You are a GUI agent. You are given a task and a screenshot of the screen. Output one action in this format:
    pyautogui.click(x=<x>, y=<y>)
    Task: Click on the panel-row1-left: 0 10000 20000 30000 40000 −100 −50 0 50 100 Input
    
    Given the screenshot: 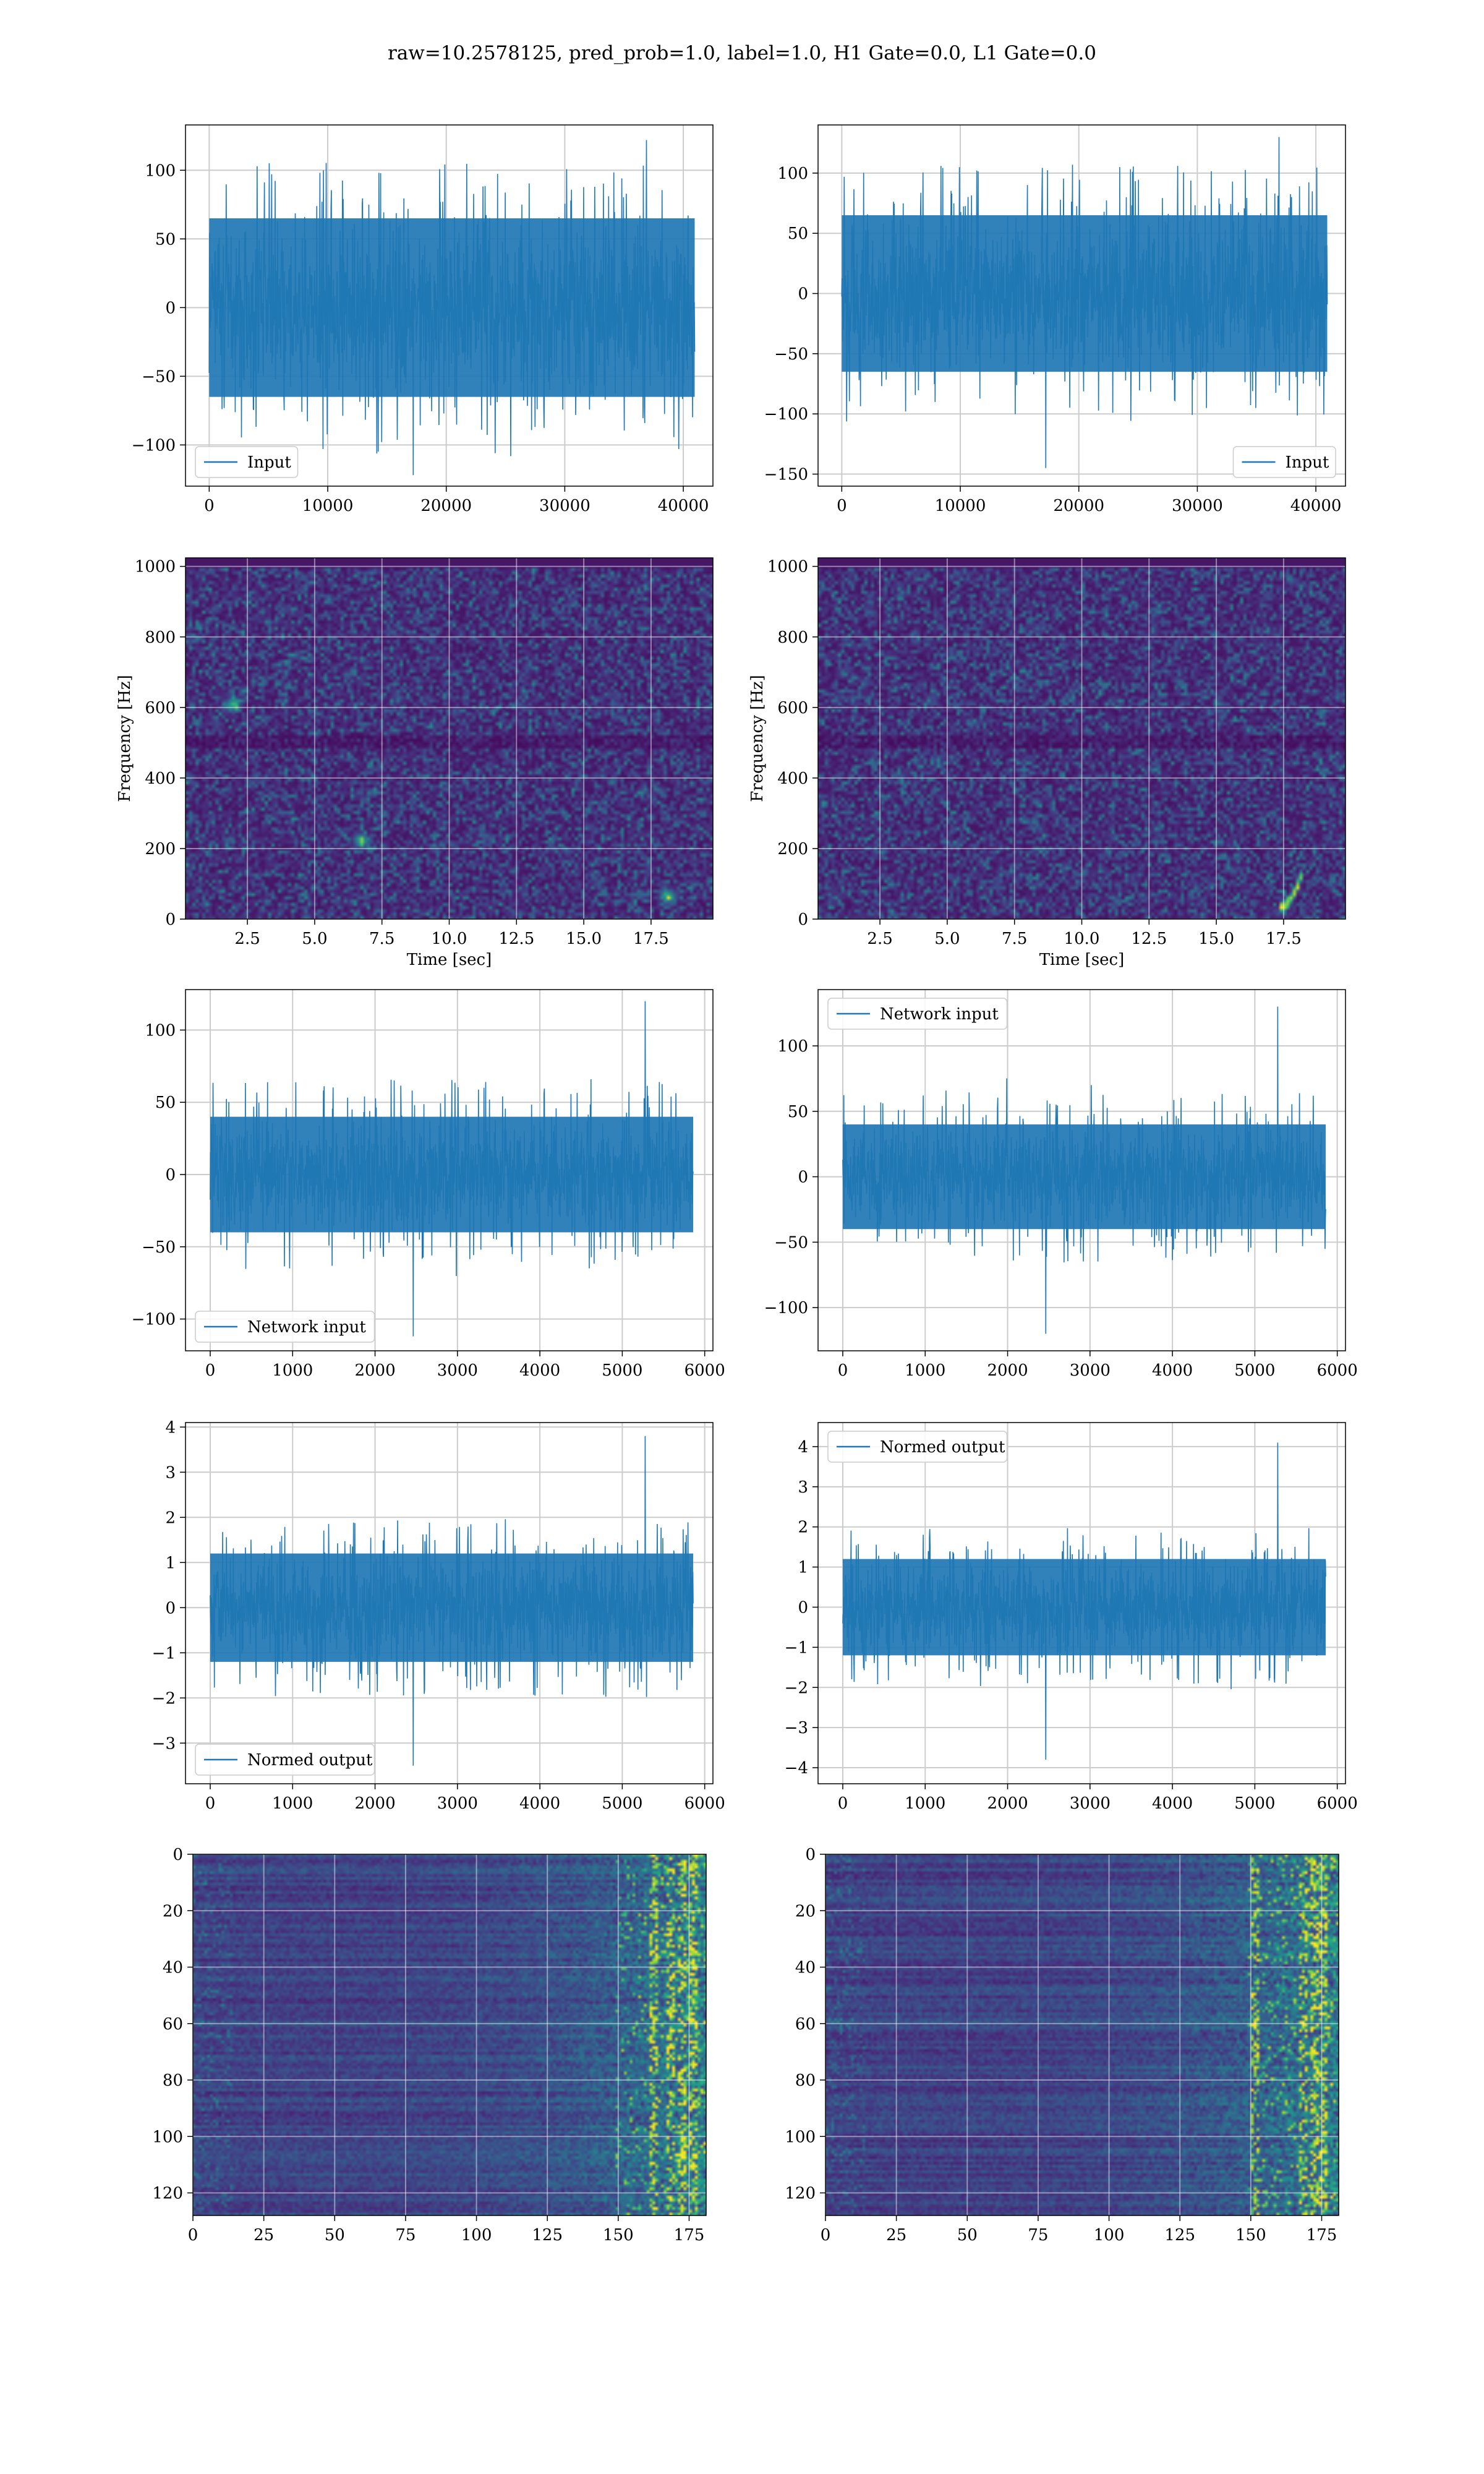 What is the action you would take?
    pyautogui.click(x=423, y=319)
    